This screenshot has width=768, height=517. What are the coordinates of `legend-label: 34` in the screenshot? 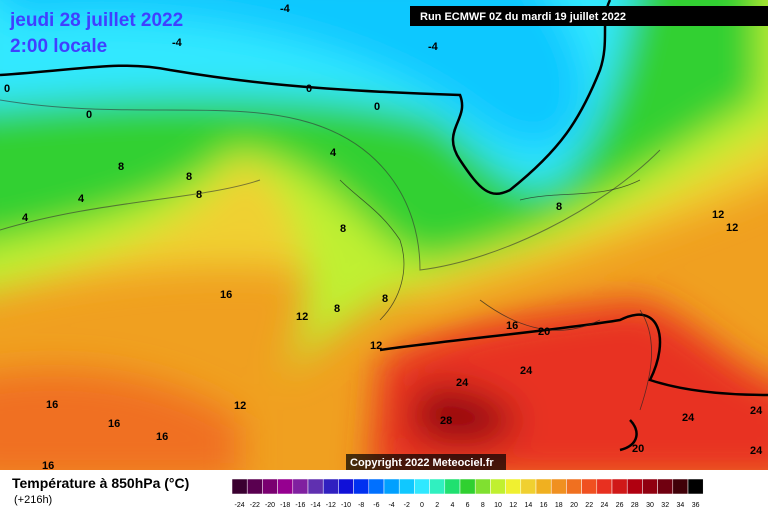 It's located at (681, 505).